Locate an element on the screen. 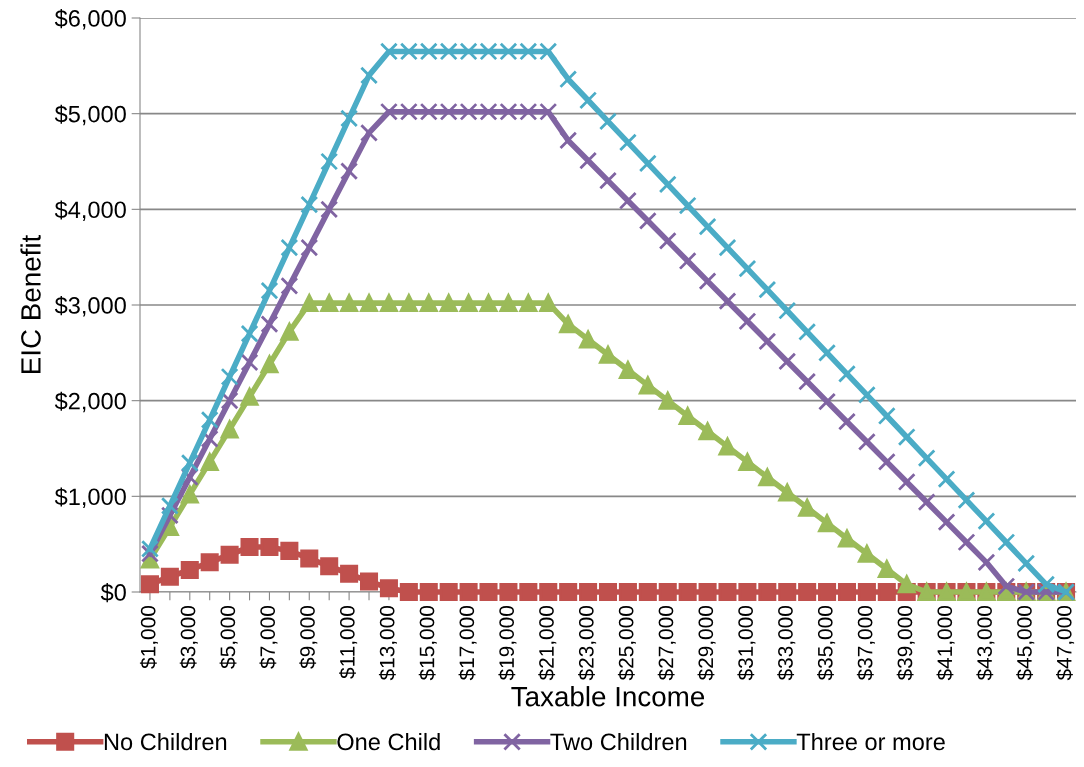 The image size is (1084, 767). x-tick-label: $25,000 is located at coordinates (626, 643).